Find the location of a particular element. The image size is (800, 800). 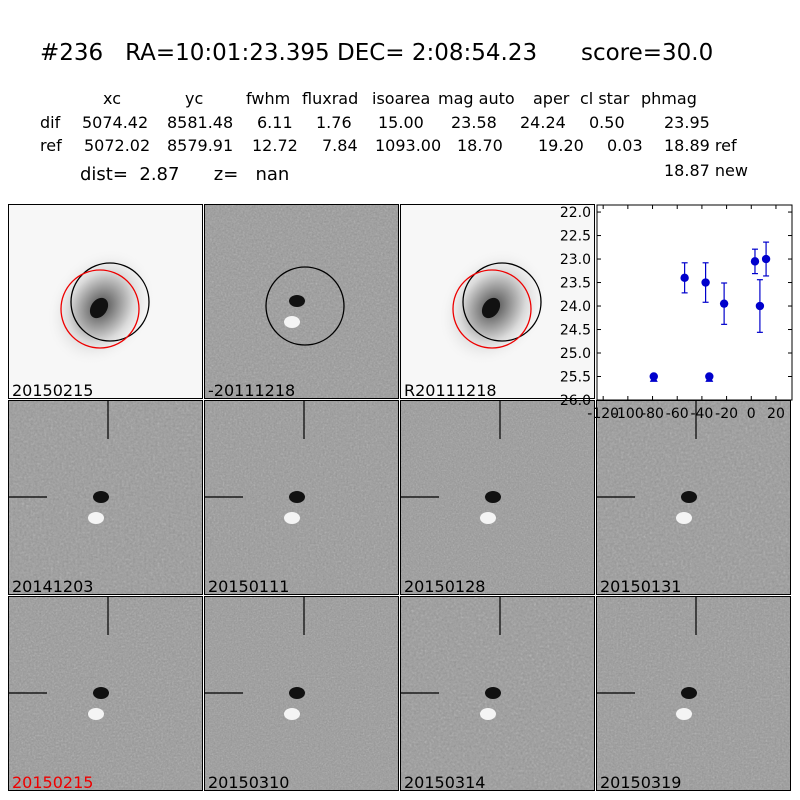

y-tick-label: 23.5 is located at coordinates (575, 284).